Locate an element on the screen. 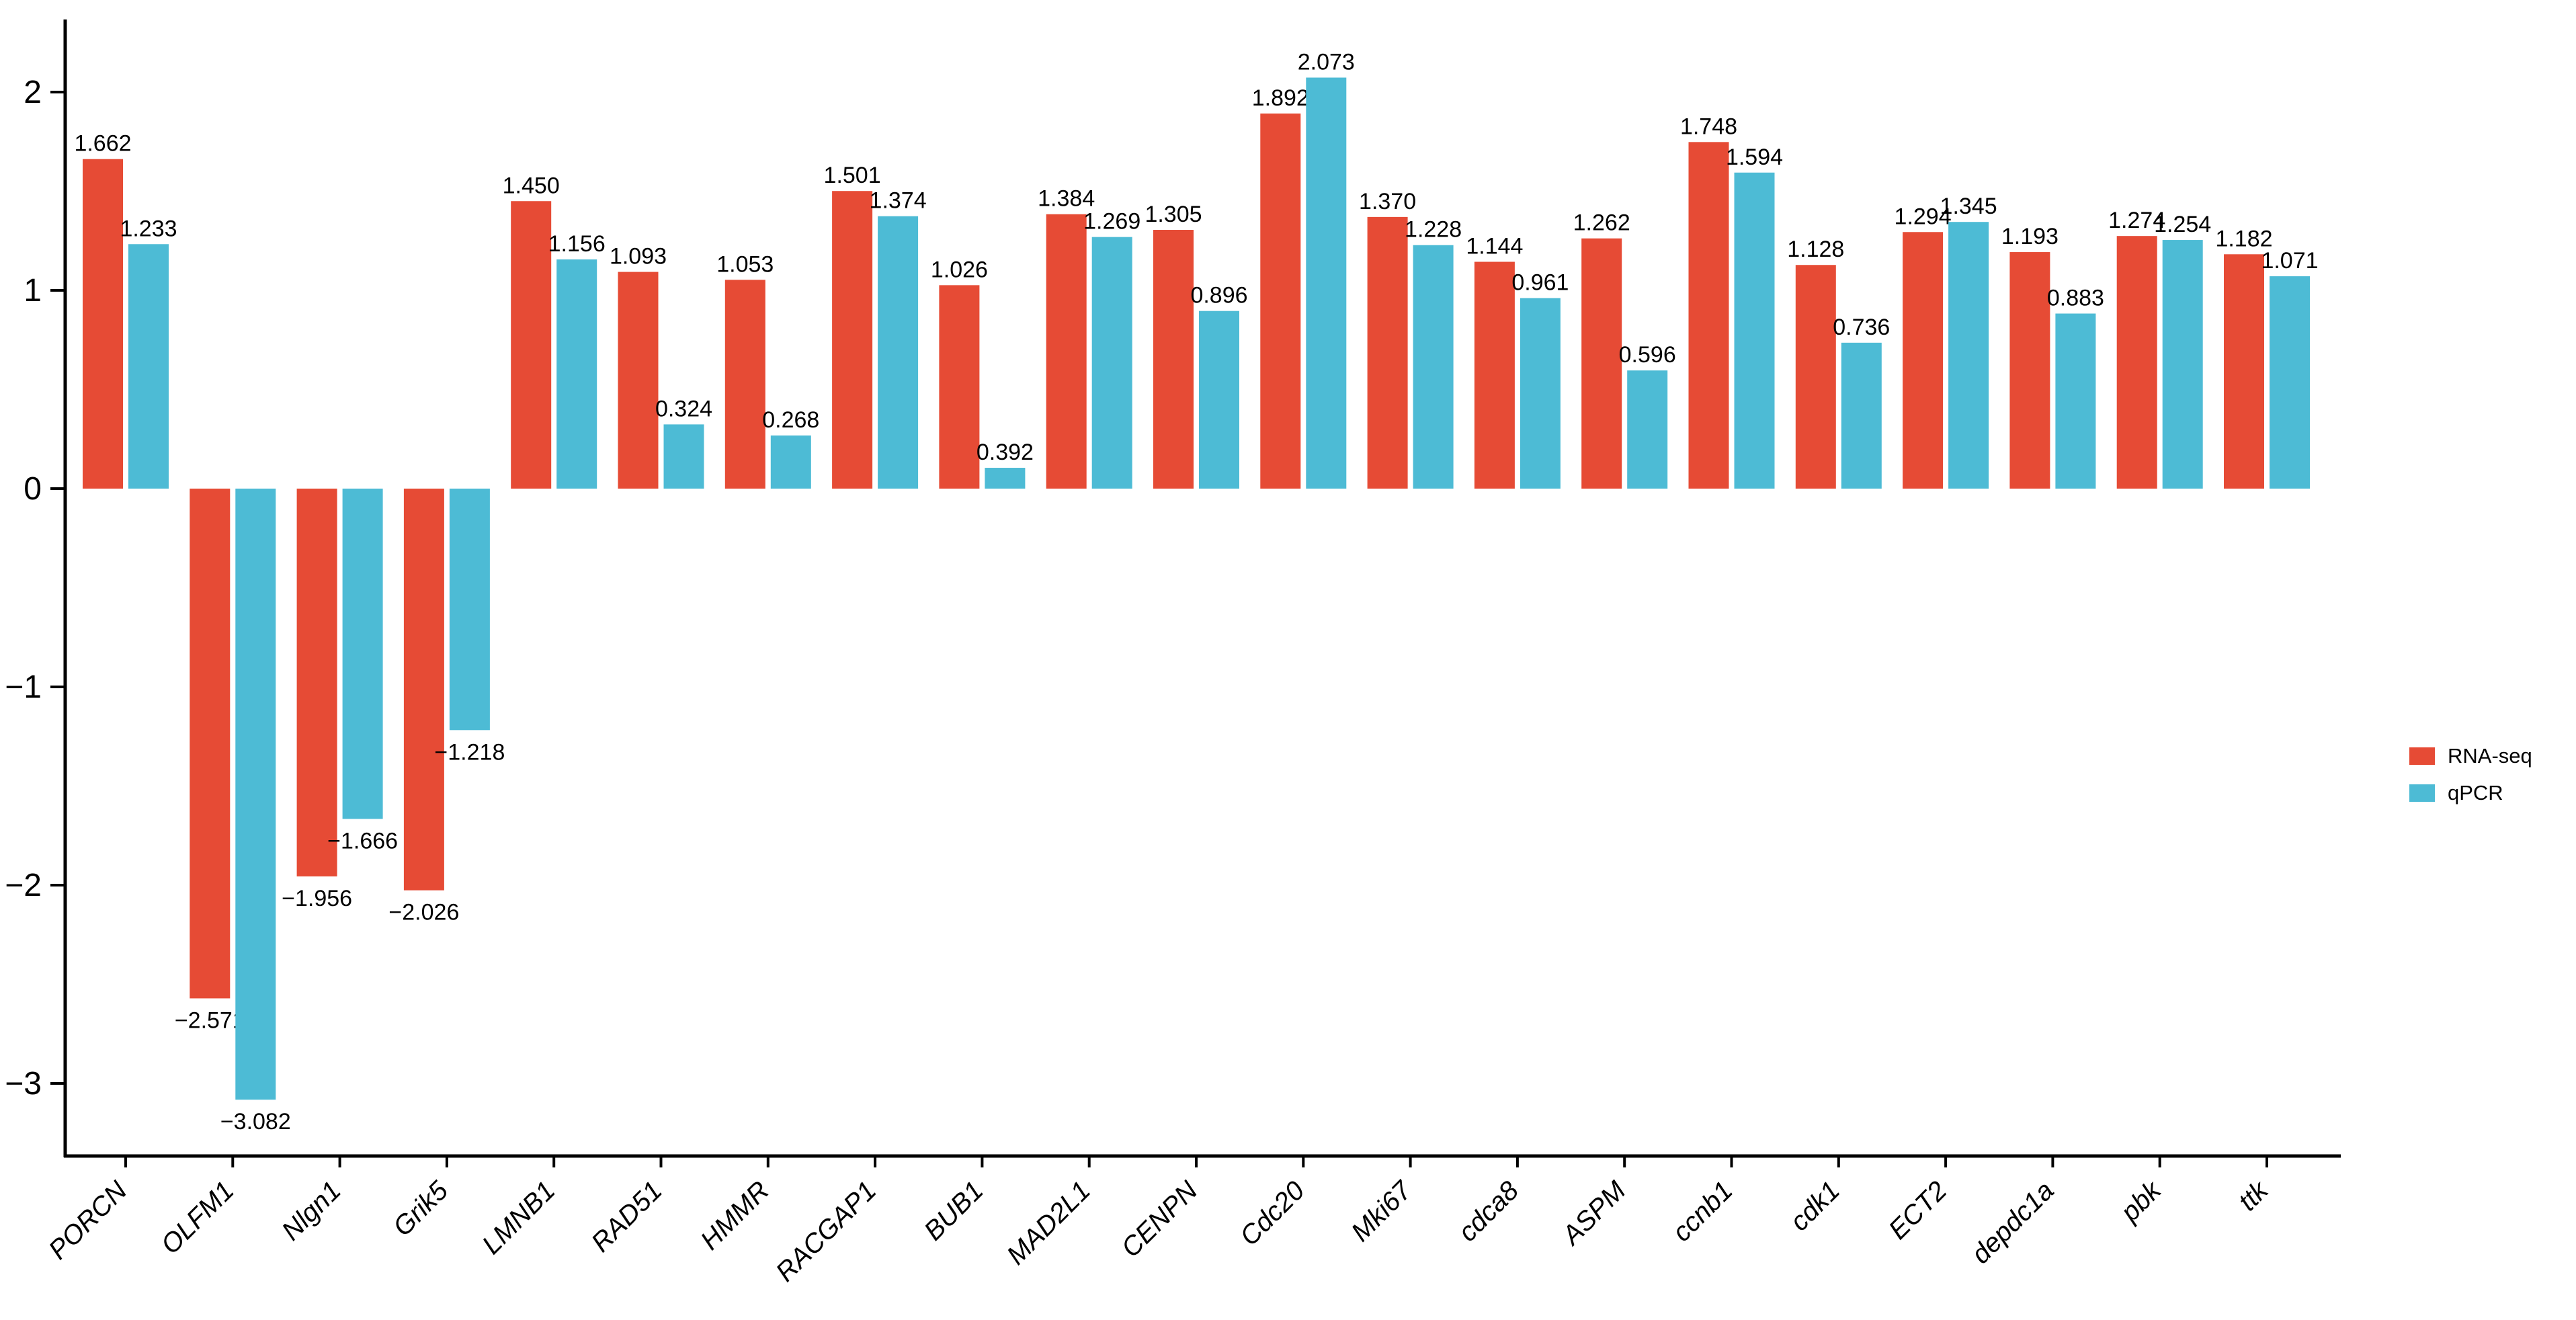 The width and height of the screenshot is (2576, 1320). value-label-qPCR-ASPM: 0.596 is located at coordinates (1647, 355).